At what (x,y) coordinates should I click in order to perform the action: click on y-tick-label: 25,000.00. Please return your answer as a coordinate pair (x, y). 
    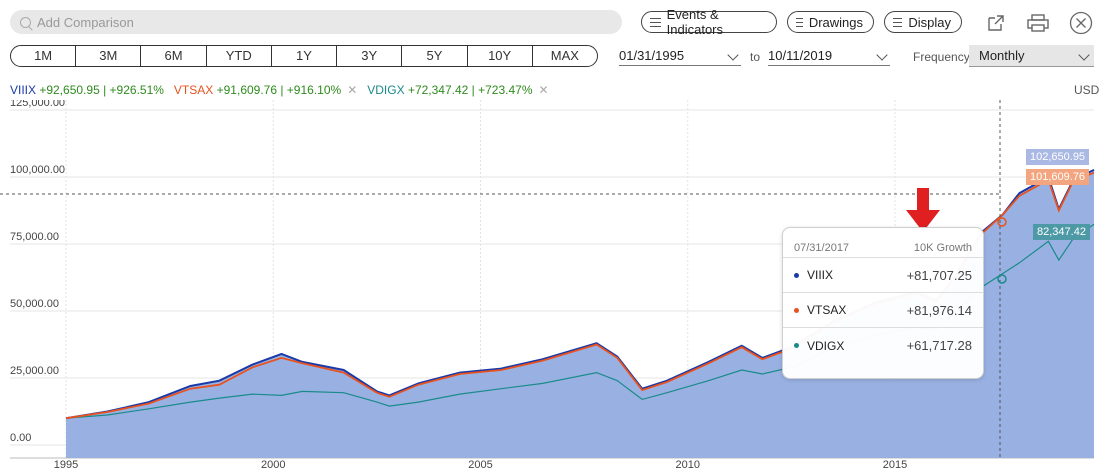
    Looking at the image, I should click on (34, 371).